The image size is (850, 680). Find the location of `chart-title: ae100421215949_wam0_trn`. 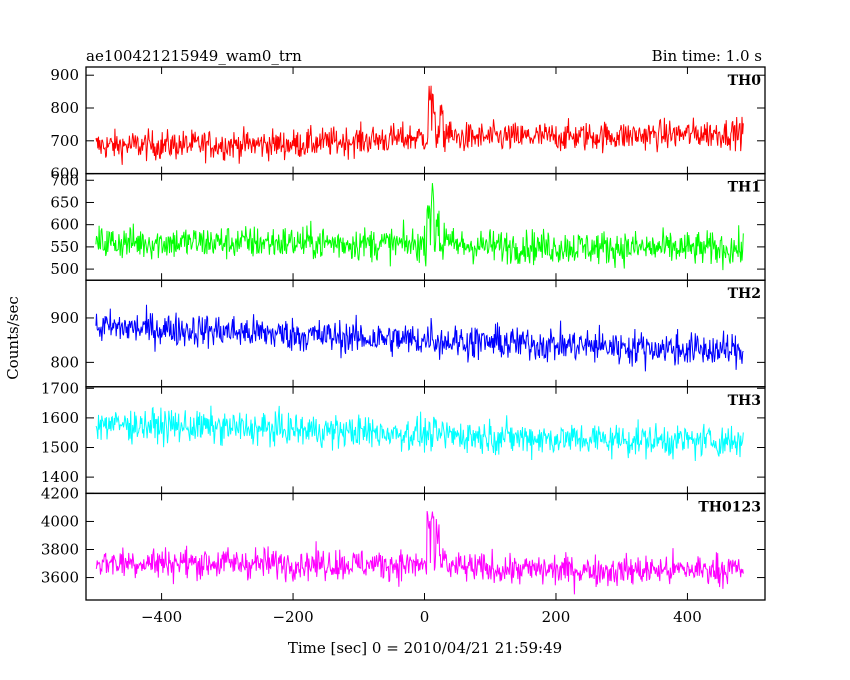

chart-title: ae100421215949_wam0_trn is located at coordinates (194, 56).